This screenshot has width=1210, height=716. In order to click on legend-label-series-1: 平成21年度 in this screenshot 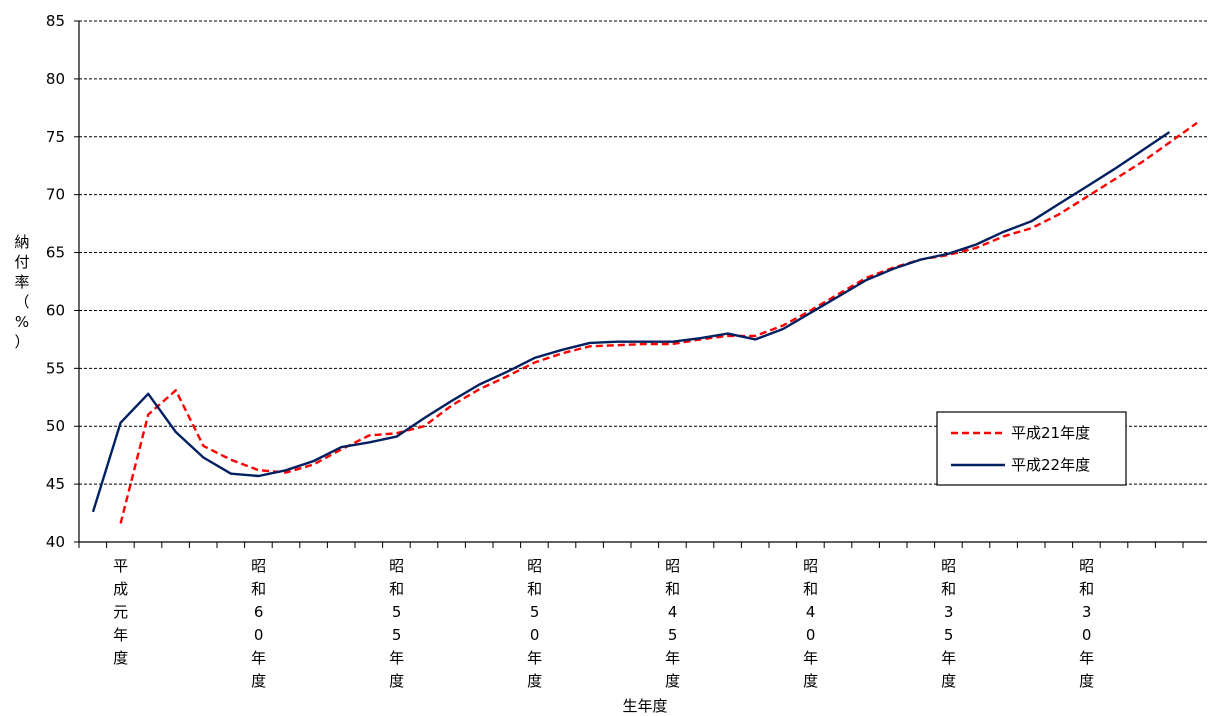, I will do `click(1050, 433)`.